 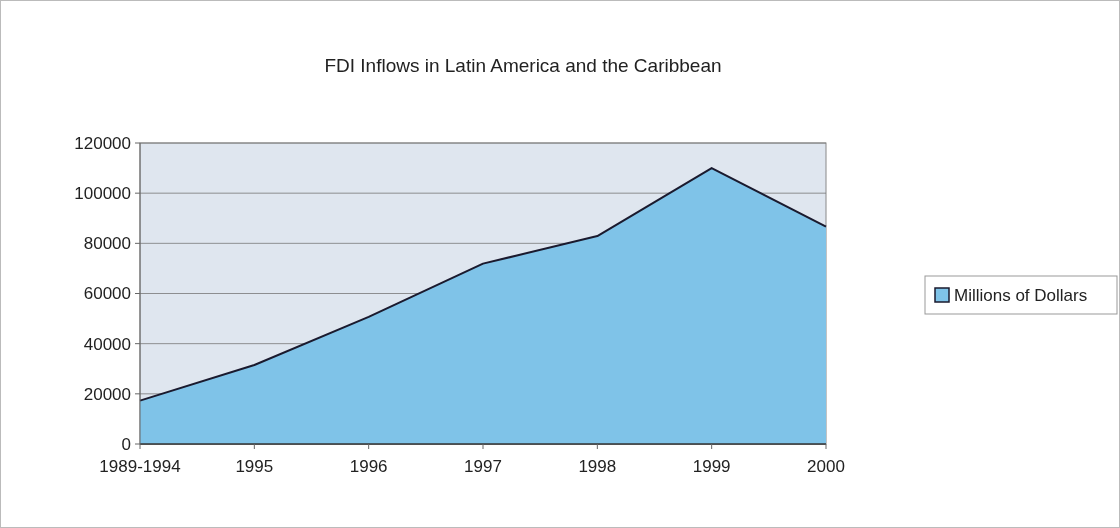 What do you see at coordinates (826, 466) in the screenshot?
I see `x-tick-label: 2000` at bounding box center [826, 466].